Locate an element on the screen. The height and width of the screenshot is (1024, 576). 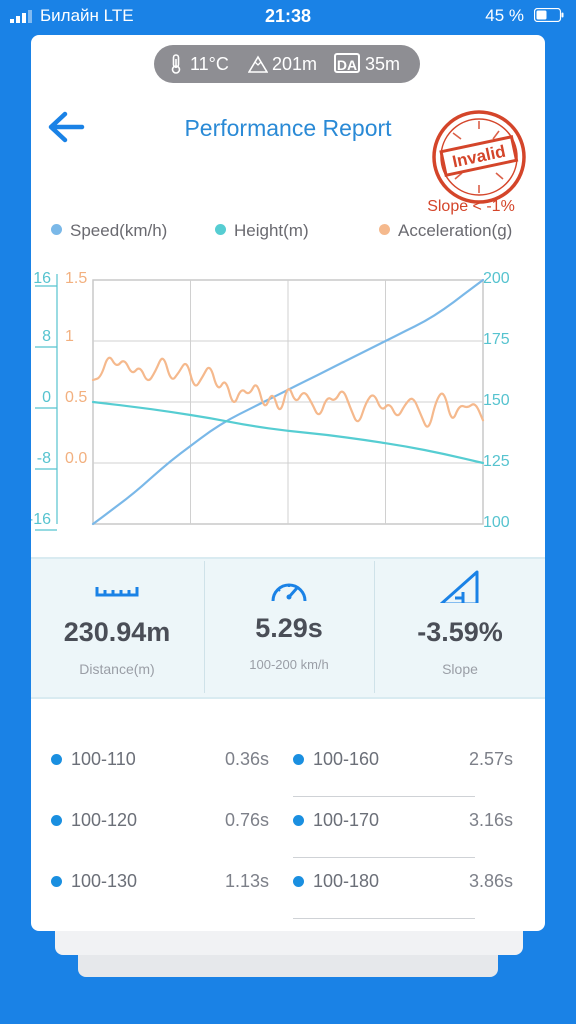
split-item: 100-160 2.57s is located at coordinates (403, 761).